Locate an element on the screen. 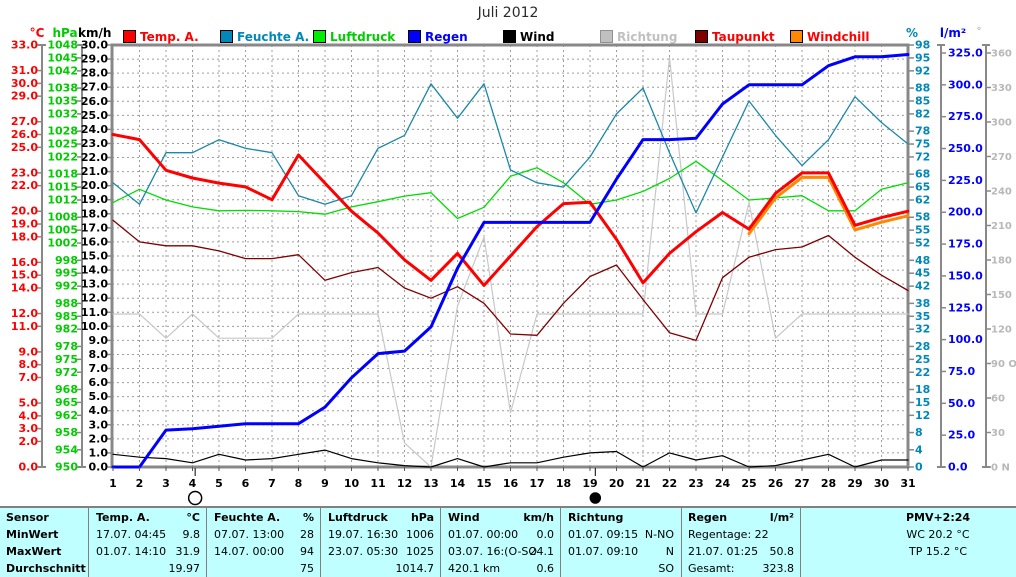  axis-tick-label-lm2: 0.0 is located at coordinates (958, 467).